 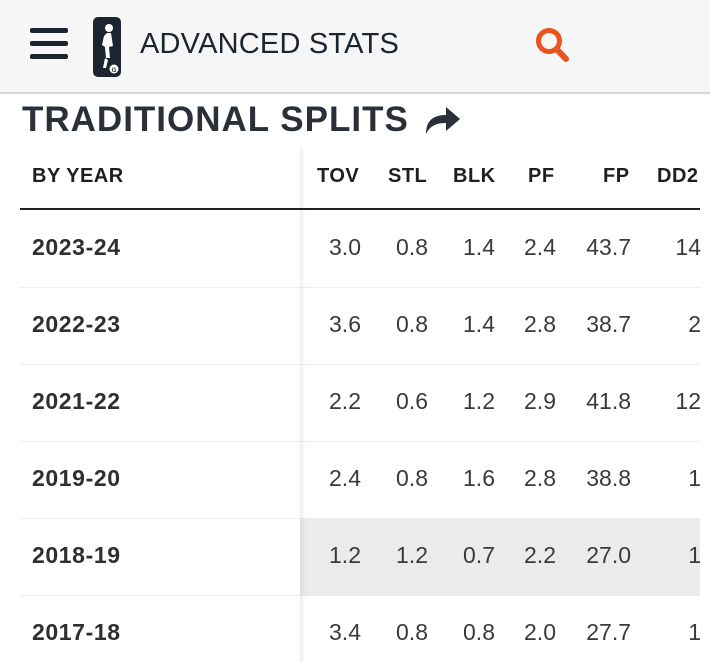 What do you see at coordinates (688, 401) in the screenshot?
I see `cell-dd2: 12` at bounding box center [688, 401].